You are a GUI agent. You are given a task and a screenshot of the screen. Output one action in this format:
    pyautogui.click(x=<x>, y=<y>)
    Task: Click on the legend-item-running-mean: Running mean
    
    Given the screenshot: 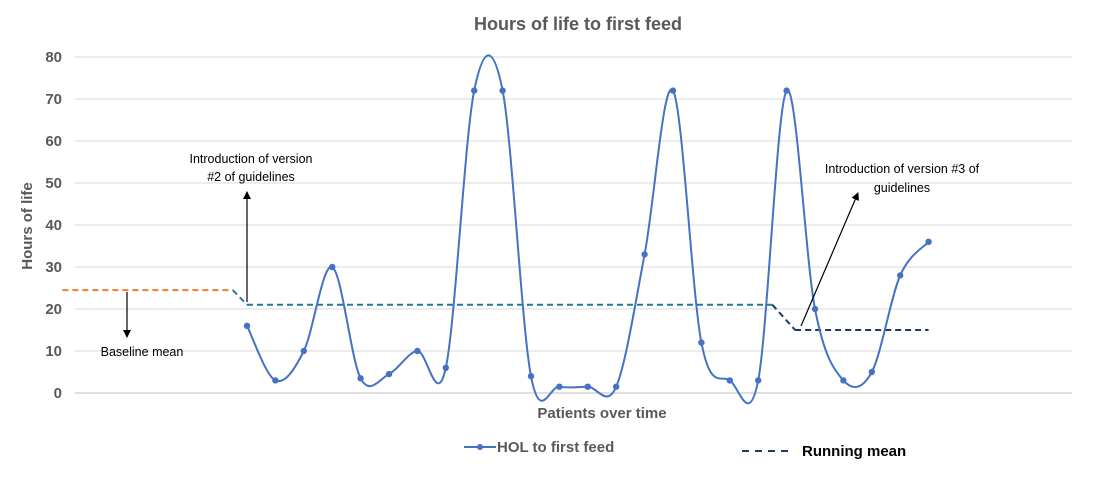 What is the action you would take?
    pyautogui.click(x=824, y=451)
    